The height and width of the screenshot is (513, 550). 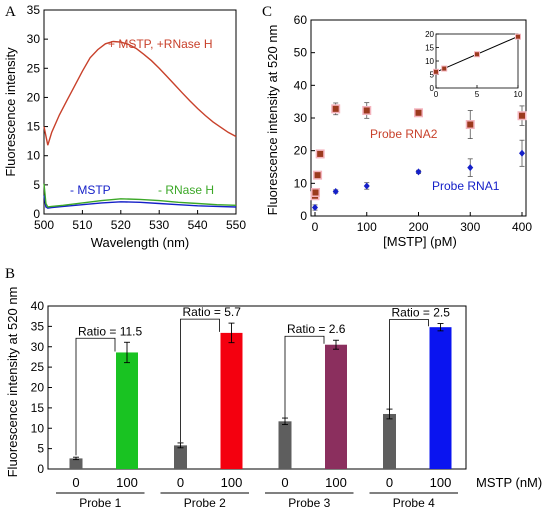 What do you see at coordinates (140, 242) in the screenshot?
I see `panel-a-xlabel: Wavelength (nm)` at bounding box center [140, 242].